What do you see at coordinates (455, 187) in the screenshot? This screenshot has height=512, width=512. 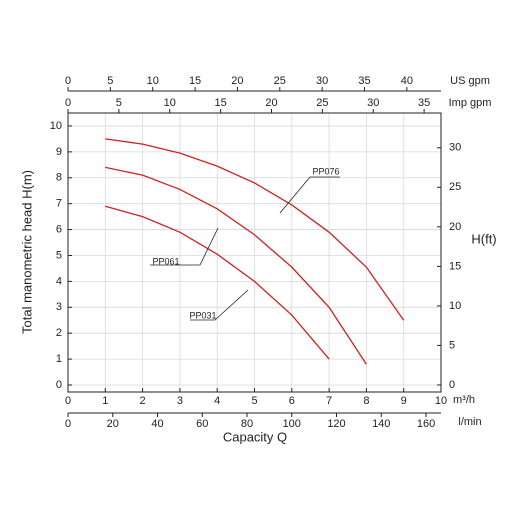 I see `y2-tick-label: 25` at bounding box center [455, 187].